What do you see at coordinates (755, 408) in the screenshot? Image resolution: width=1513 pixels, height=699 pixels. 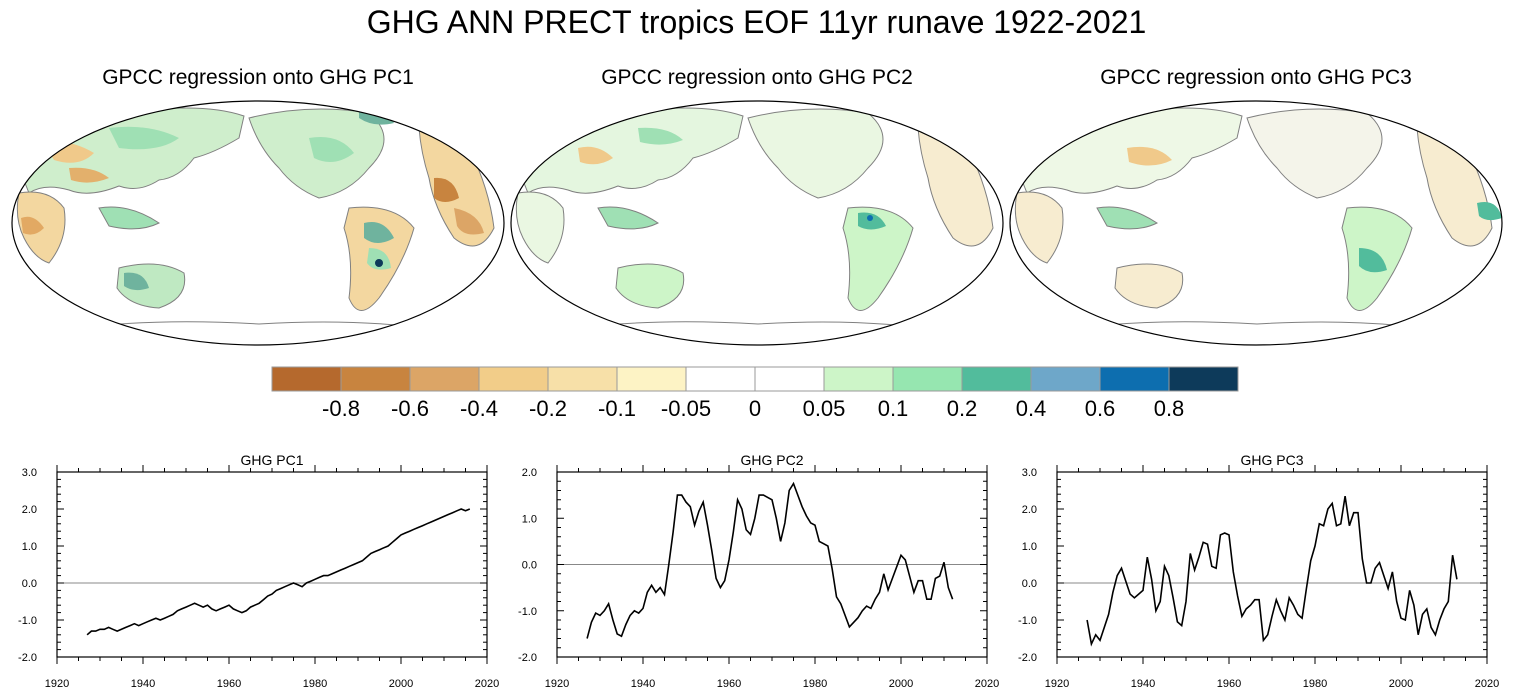 I see `colorbar-label-6: 0` at bounding box center [755, 408].